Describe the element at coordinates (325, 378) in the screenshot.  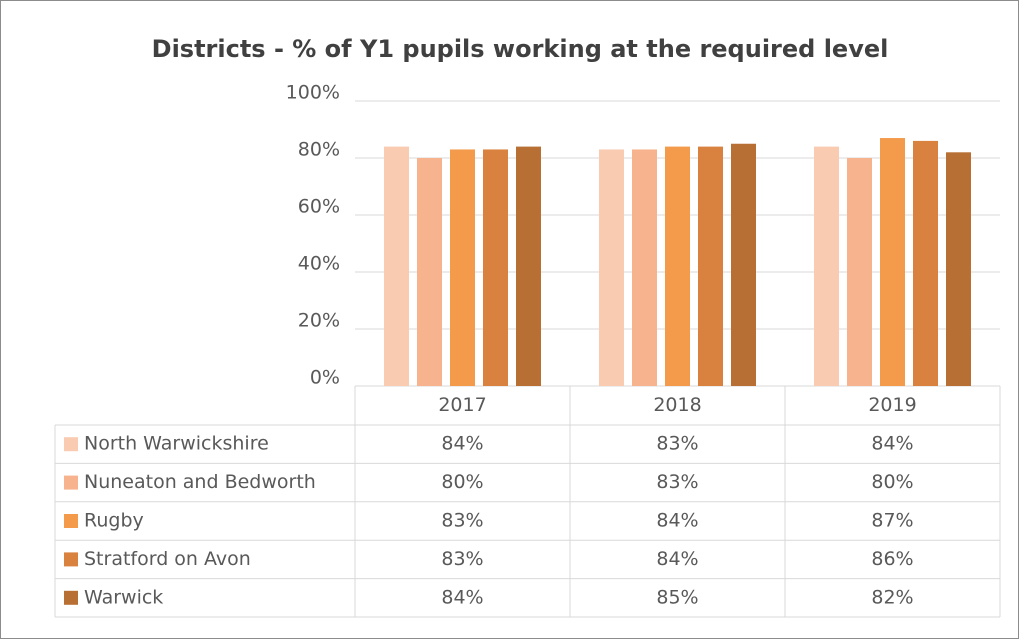
I see `y-tick-label: 0%` at that location.